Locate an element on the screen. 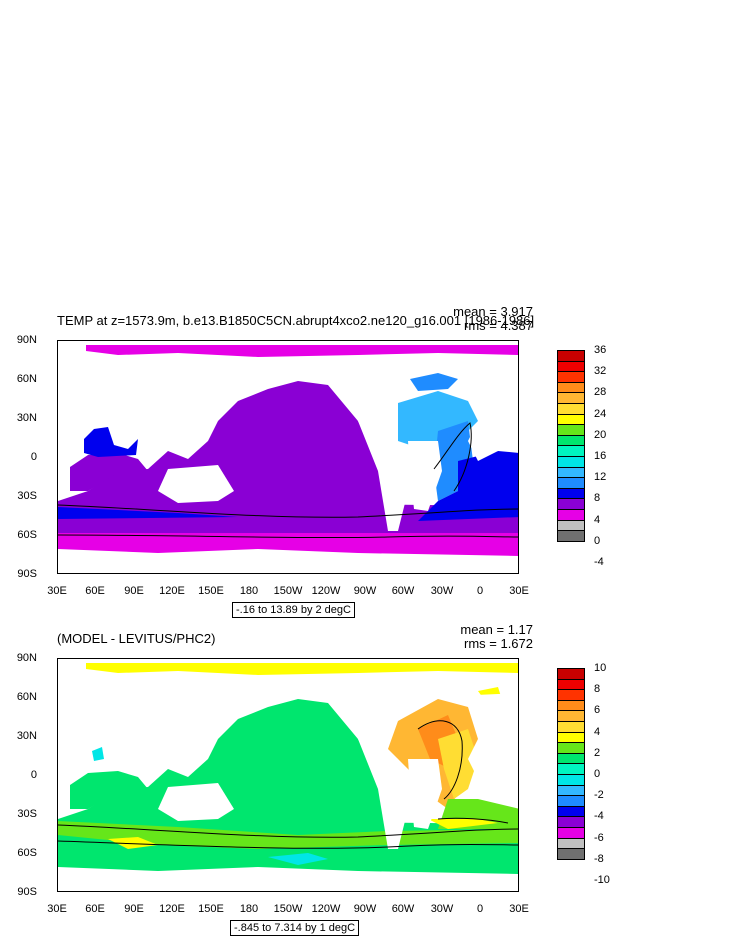 The image size is (733, 945). colorbar-label: -6 is located at coordinates (599, 837).